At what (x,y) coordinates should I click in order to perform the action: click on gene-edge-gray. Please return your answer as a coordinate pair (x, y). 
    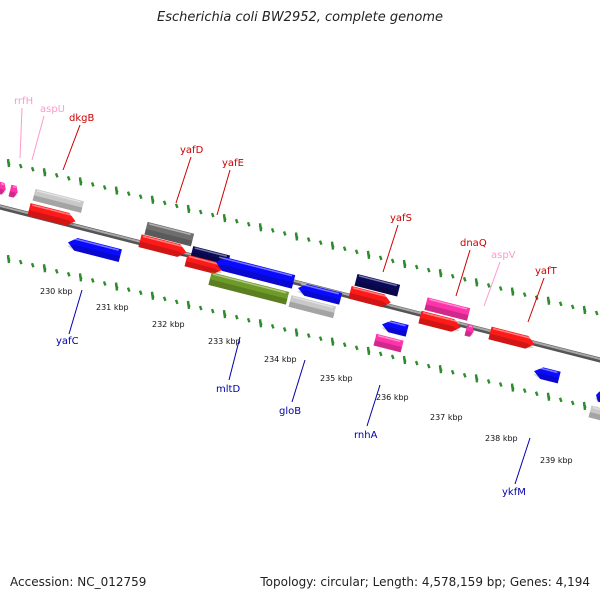
    Looking at the image, I should click on (594, 413).